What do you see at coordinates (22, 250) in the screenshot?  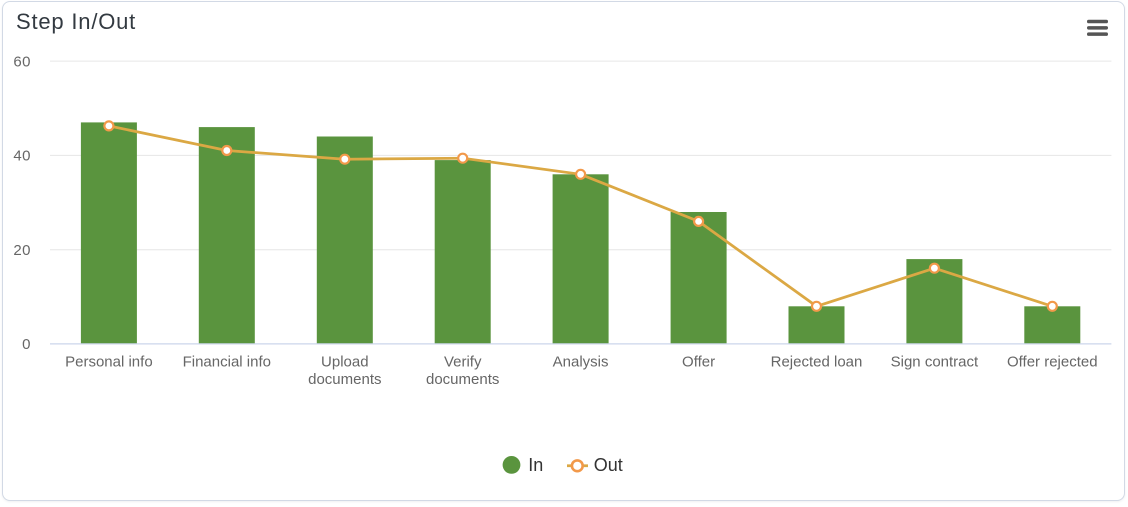 I see `svg-text: 20` at bounding box center [22, 250].